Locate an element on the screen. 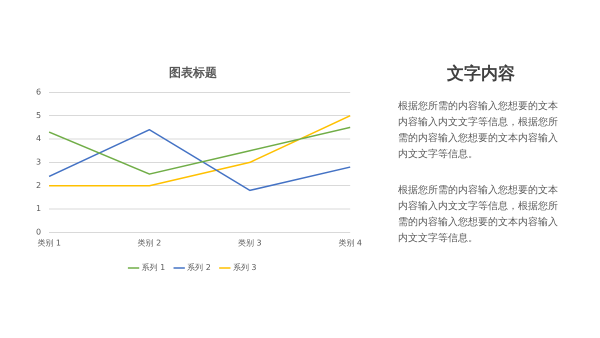 This screenshot has height=338, width=600. y-tick-label: 0 is located at coordinates (39, 231).